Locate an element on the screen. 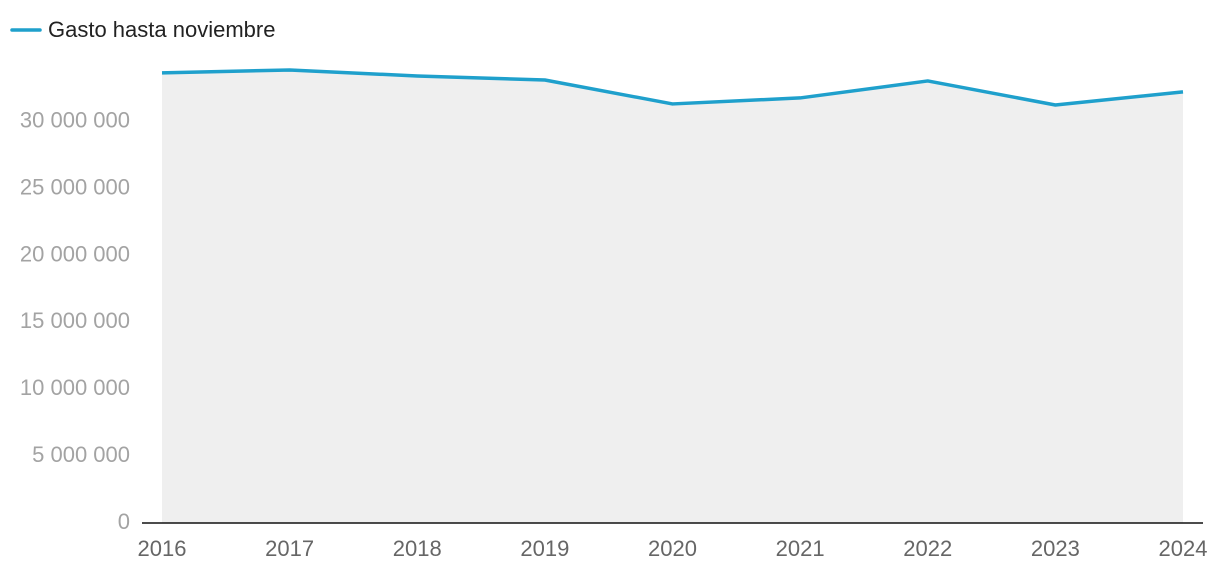 The width and height of the screenshot is (1220, 574). y-tick-label: 25 000 000 is located at coordinates (75, 187).